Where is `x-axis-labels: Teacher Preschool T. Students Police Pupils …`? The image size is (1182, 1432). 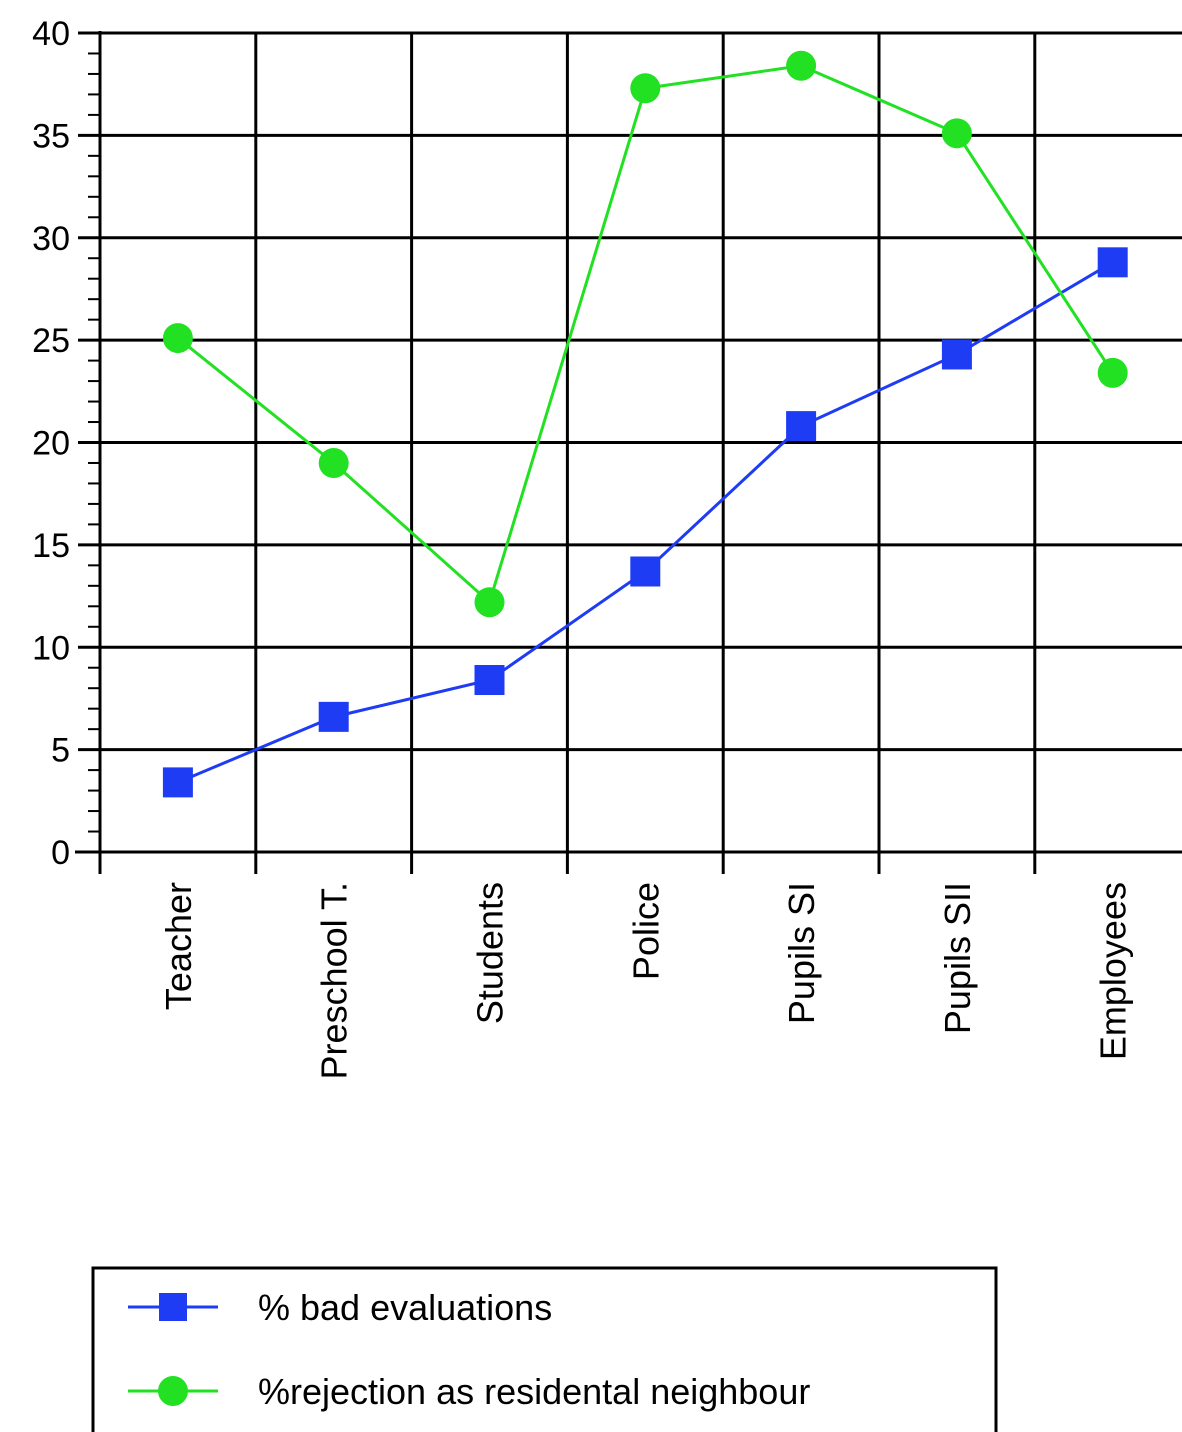
x-axis-labels: Teacher Preschool T. Students Police Pupils … is located at coordinates (646, 980).